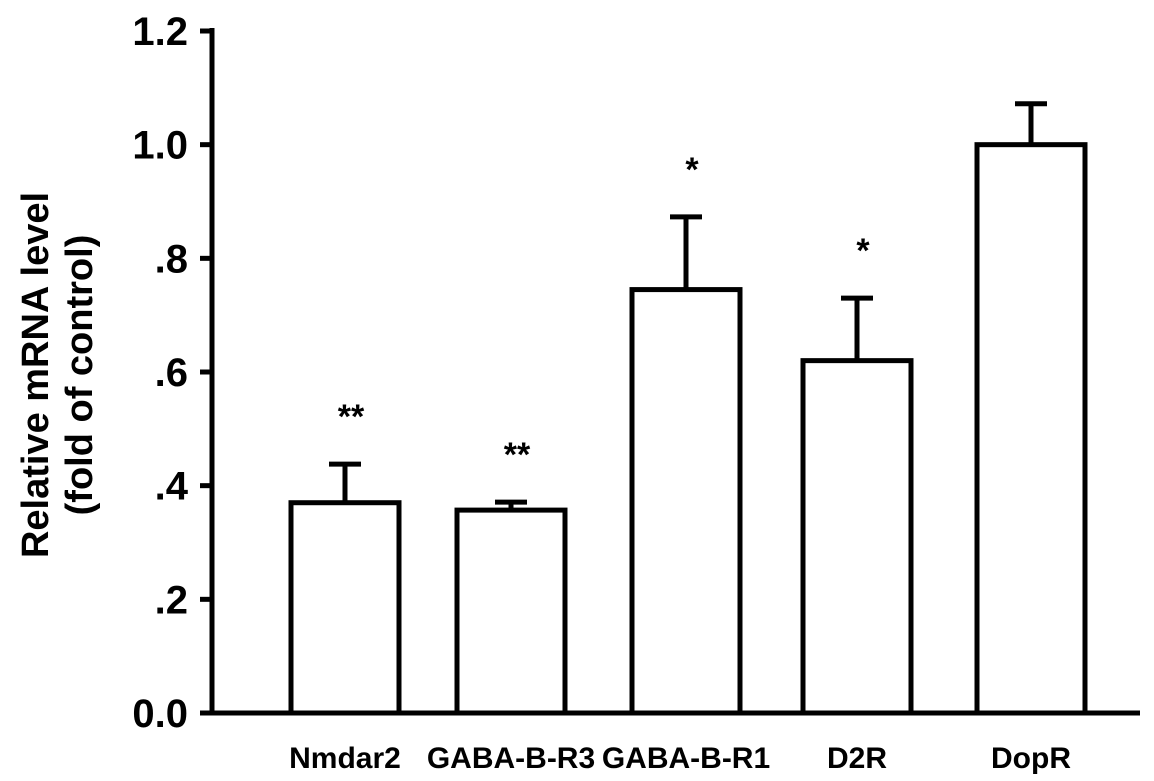 Image resolution: width=1154 pixels, height=781 pixels. I want to click on y-tick-label: .8, so click(171, 259).